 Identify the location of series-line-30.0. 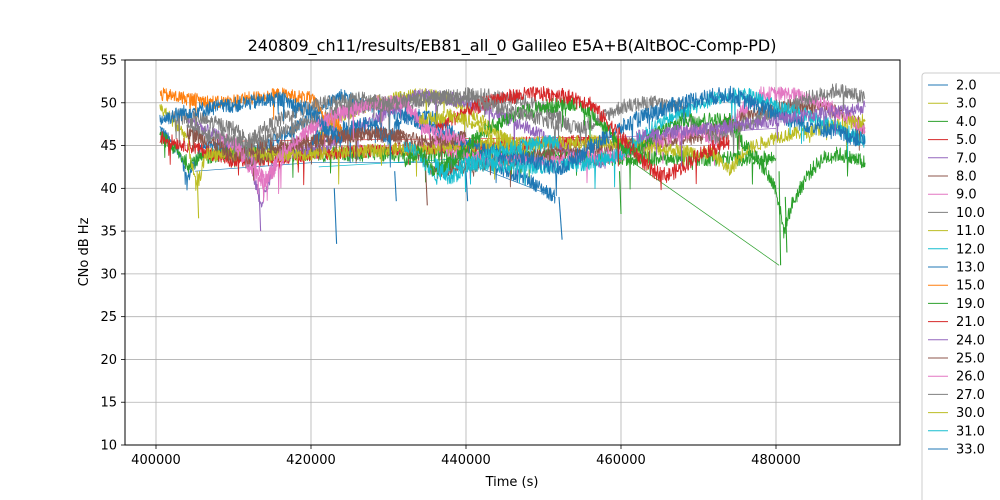
(466, 133).